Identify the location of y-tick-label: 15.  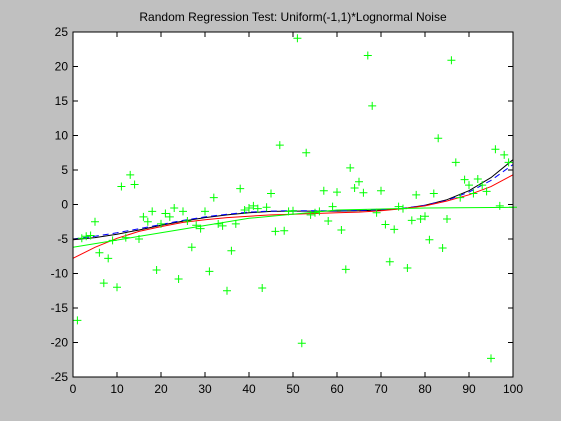
(62, 101).